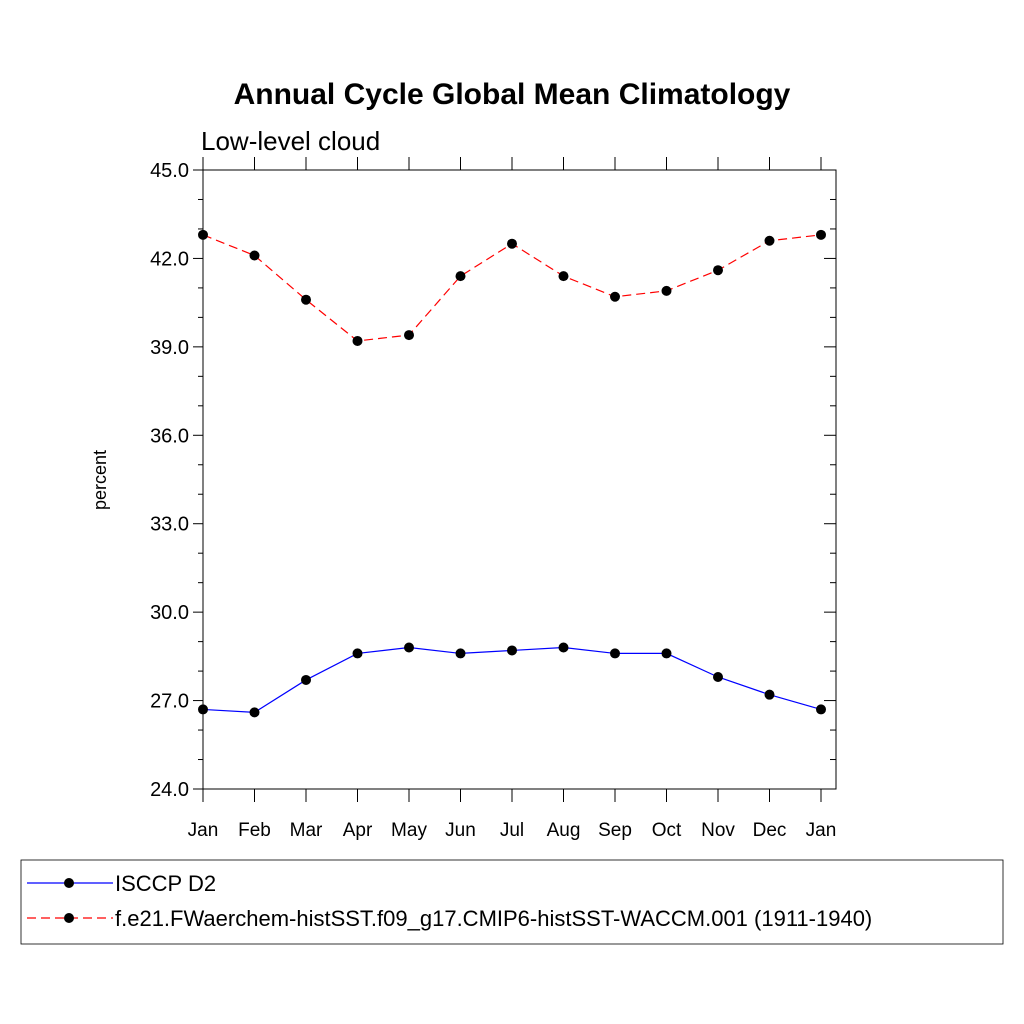 The height and width of the screenshot is (1024, 1024). I want to click on x-tick-label: Nov, so click(718, 830).